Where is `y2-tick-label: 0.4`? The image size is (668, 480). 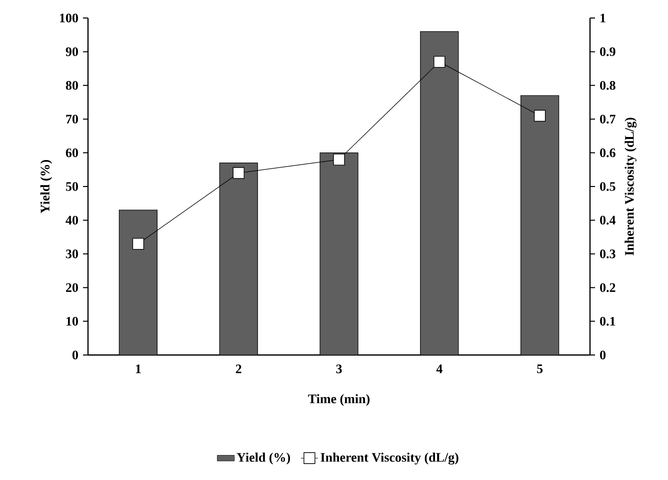 y2-tick-label: 0.4 is located at coordinates (608, 220).